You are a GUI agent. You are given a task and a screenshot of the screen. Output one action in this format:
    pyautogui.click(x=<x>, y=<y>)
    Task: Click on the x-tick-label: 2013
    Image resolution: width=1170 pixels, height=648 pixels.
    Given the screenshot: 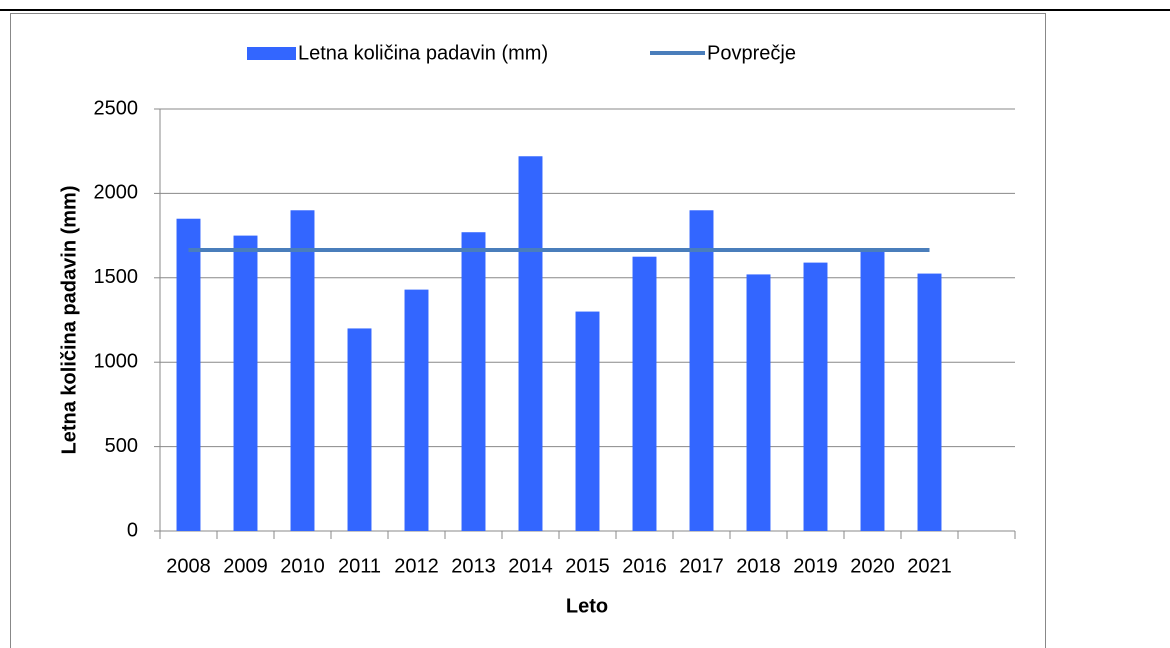 What is the action you would take?
    pyautogui.click(x=473, y=566)
    